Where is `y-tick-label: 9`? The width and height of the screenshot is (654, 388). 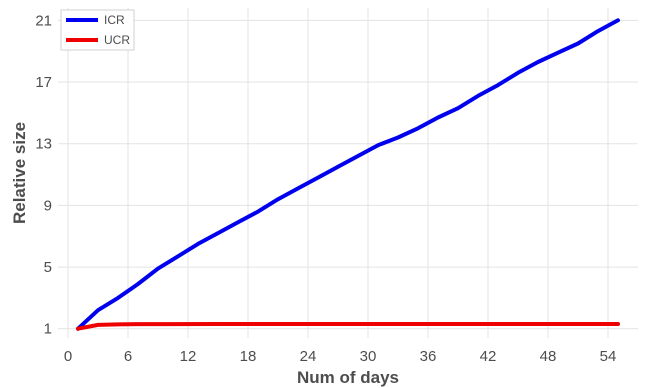 y-tick-label: 9 is located at coordinates (48, 205).